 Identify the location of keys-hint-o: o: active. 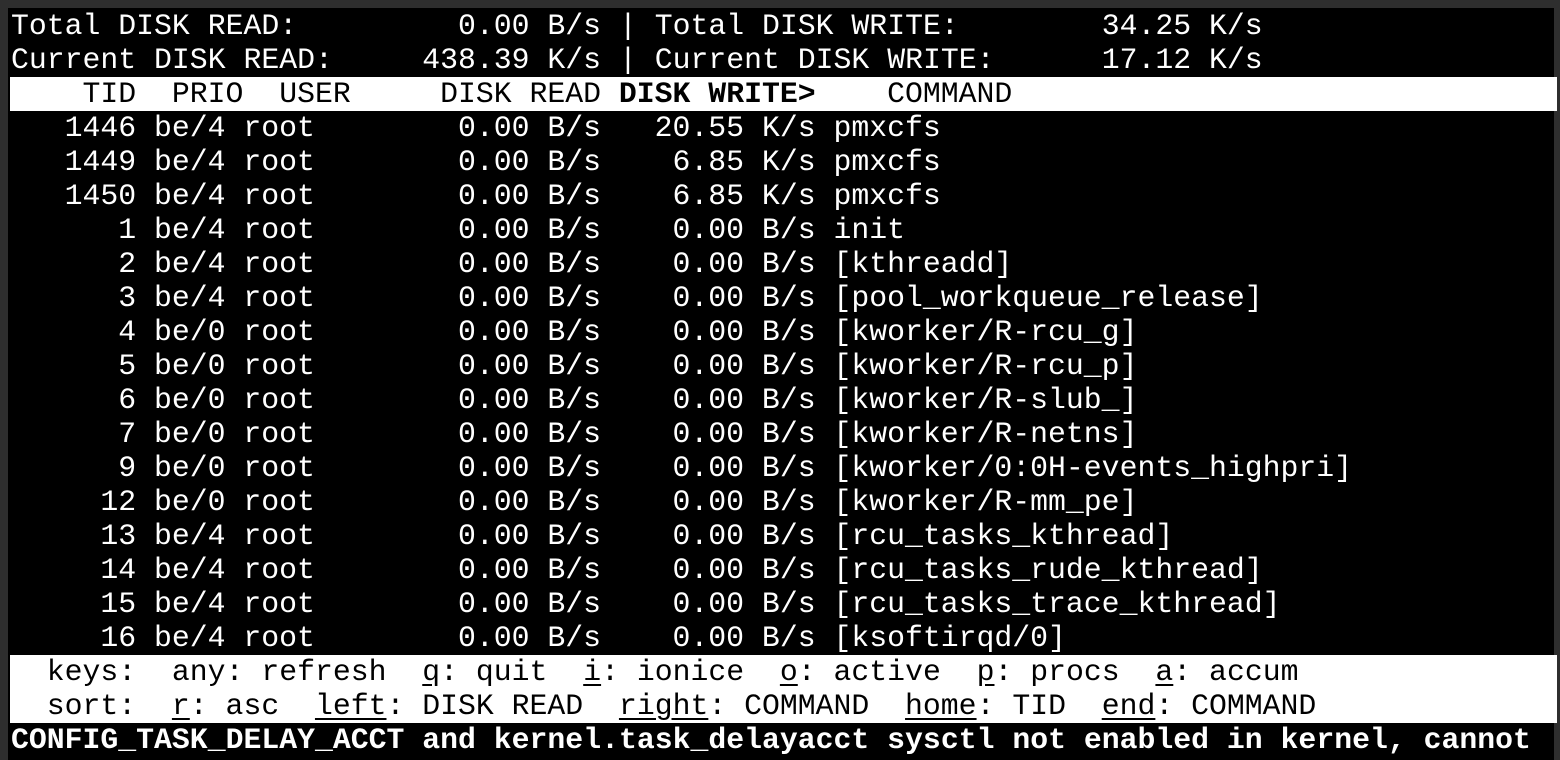
(860, 672).